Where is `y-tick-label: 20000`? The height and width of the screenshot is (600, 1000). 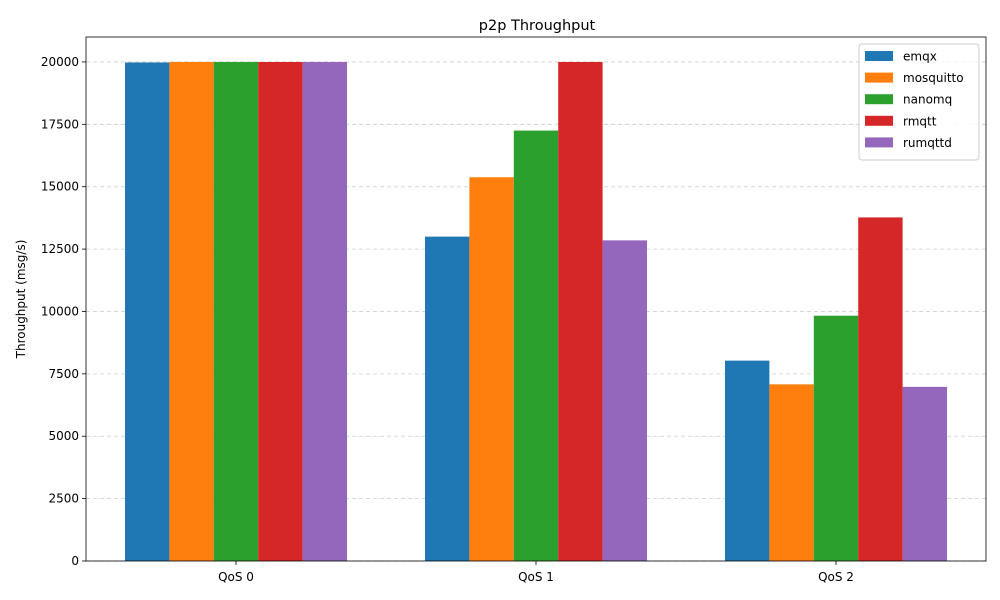
y-tick-label: 20000 is located at coordinates (60, 62).